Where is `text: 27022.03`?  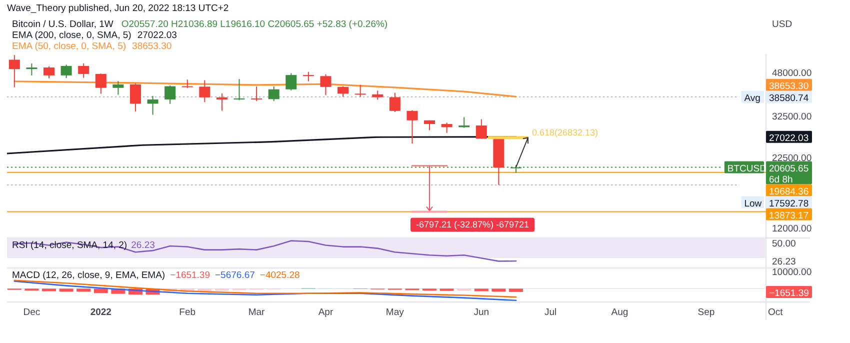
text: 27022.03 is located at coordinates (157, 35).